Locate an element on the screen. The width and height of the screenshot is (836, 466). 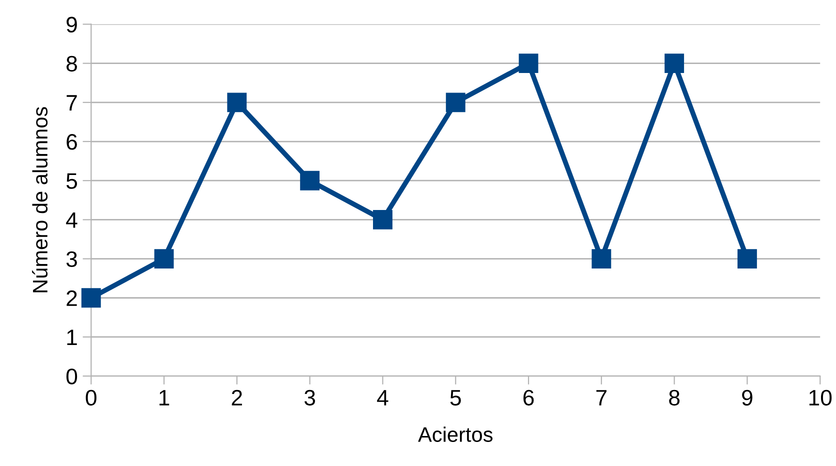
y-tick-label: 6 is located at coordinates (71, 142).